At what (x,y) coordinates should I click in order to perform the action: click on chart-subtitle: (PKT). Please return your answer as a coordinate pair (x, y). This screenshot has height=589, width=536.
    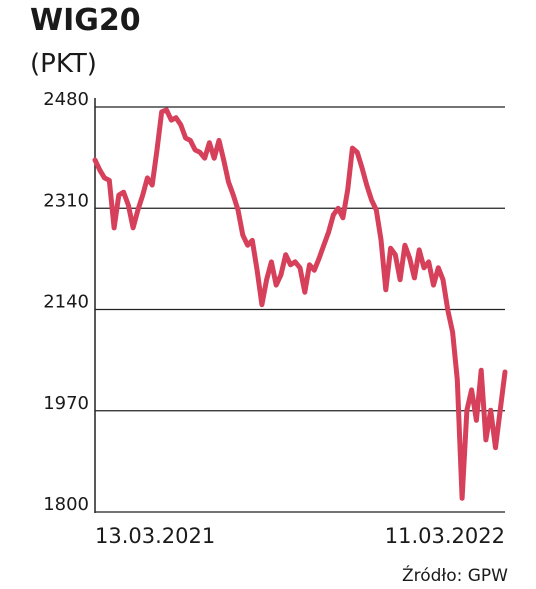
    Looking at the image, I should click on (63, 64).